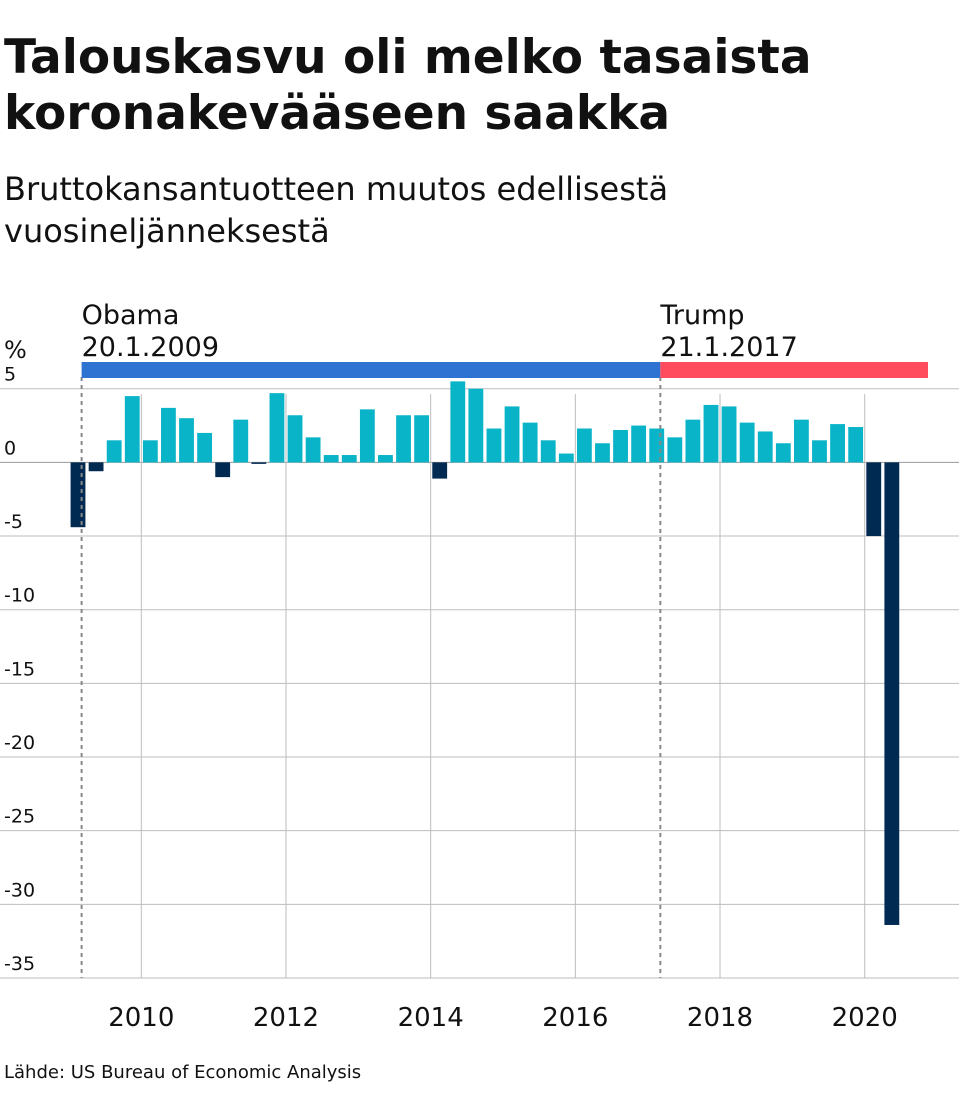  What do you see at coordinates (141, 1018) in the screenshot?
I see `x-tick-label: 2010` at bounding box center [141, 1018].